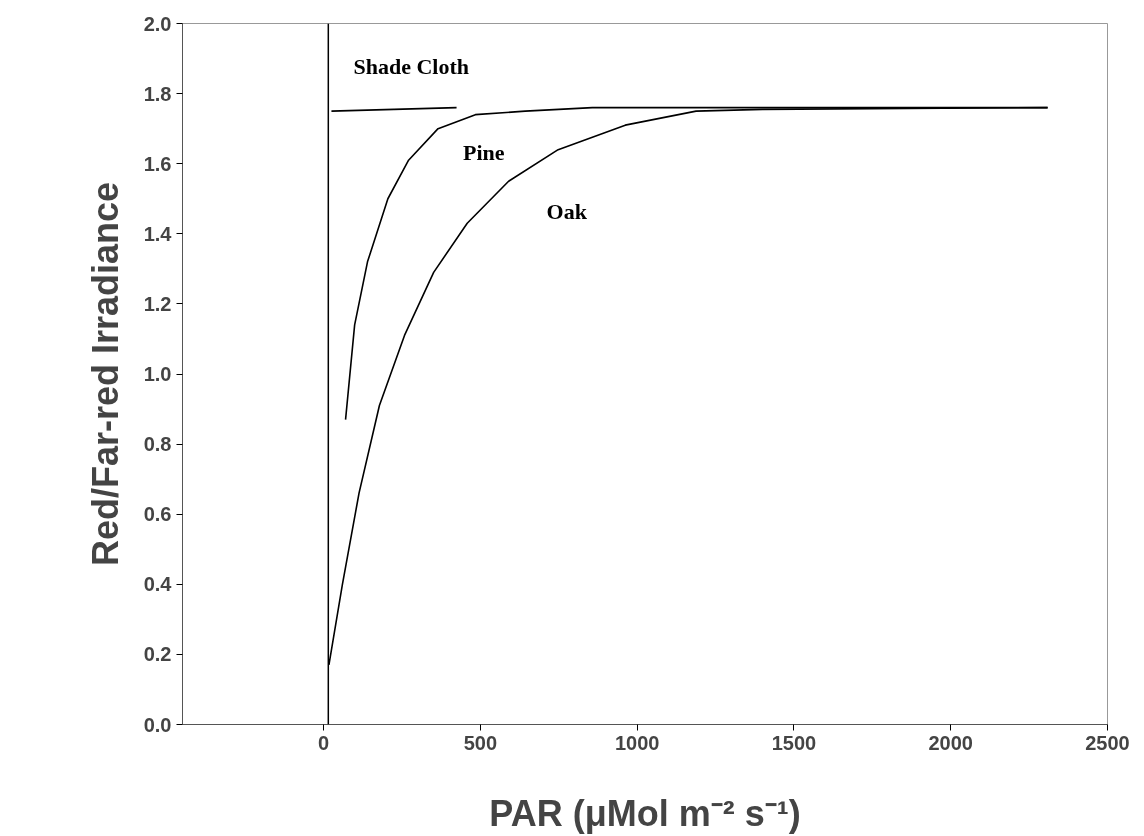 The image size is (1144, 836). I want to click on y-tick-label: 1.0, so click(157, 374).